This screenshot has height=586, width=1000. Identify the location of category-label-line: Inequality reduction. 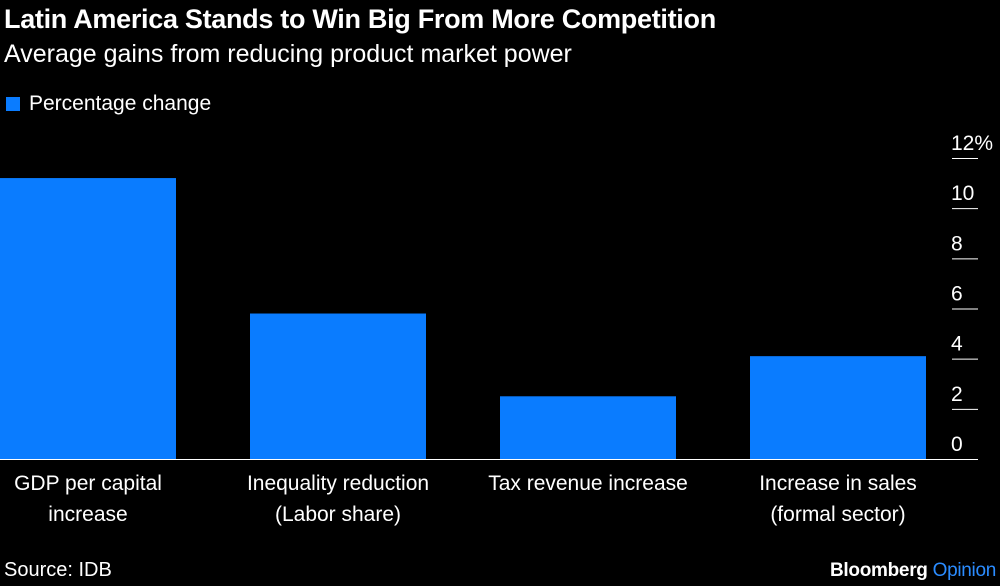
(338, 483).